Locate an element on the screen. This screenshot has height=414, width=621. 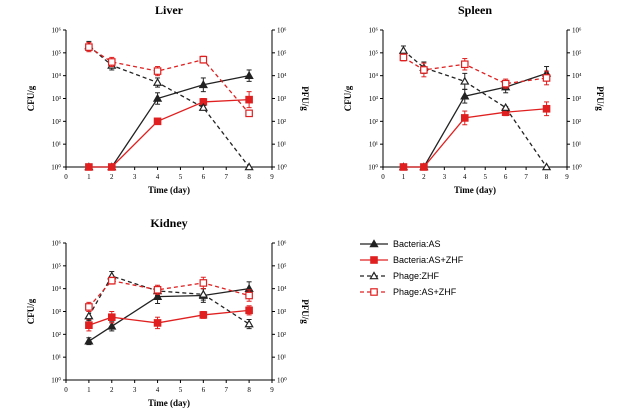
legend-marker is located at coordinates (374, 275).